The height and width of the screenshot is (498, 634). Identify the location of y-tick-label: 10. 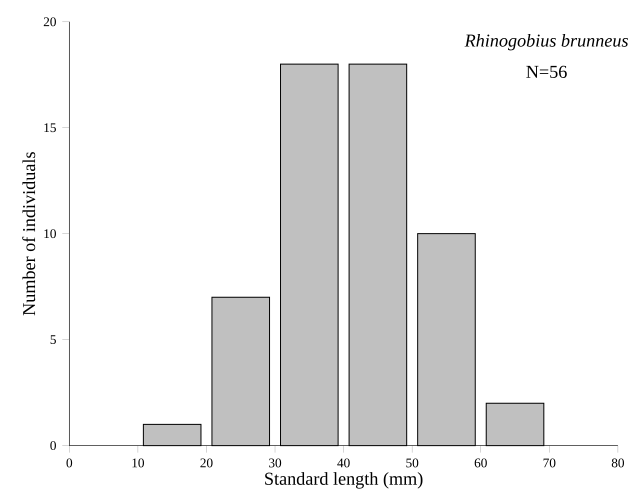
(50, 233).